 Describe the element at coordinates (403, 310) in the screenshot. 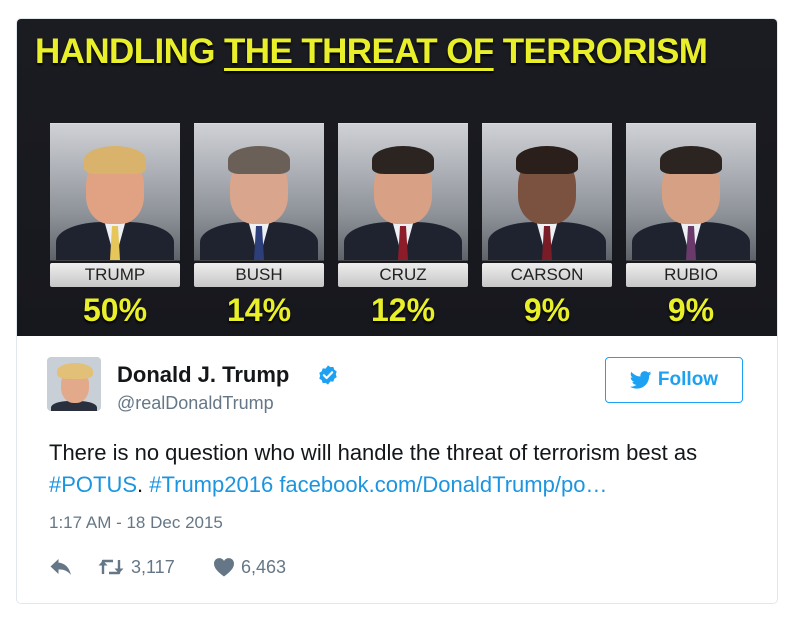

I see `candidate-percent: 12%` at that location.